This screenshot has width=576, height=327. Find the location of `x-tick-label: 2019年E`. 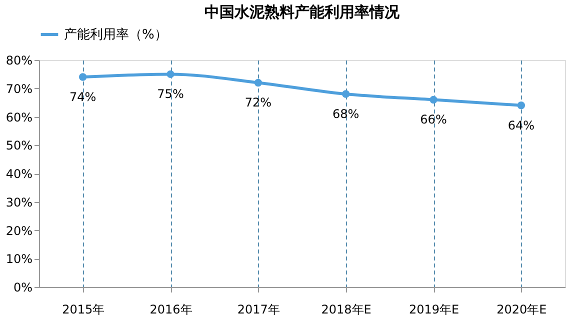

x-tick-label: 2019年E is located at coordinates (434, 309).